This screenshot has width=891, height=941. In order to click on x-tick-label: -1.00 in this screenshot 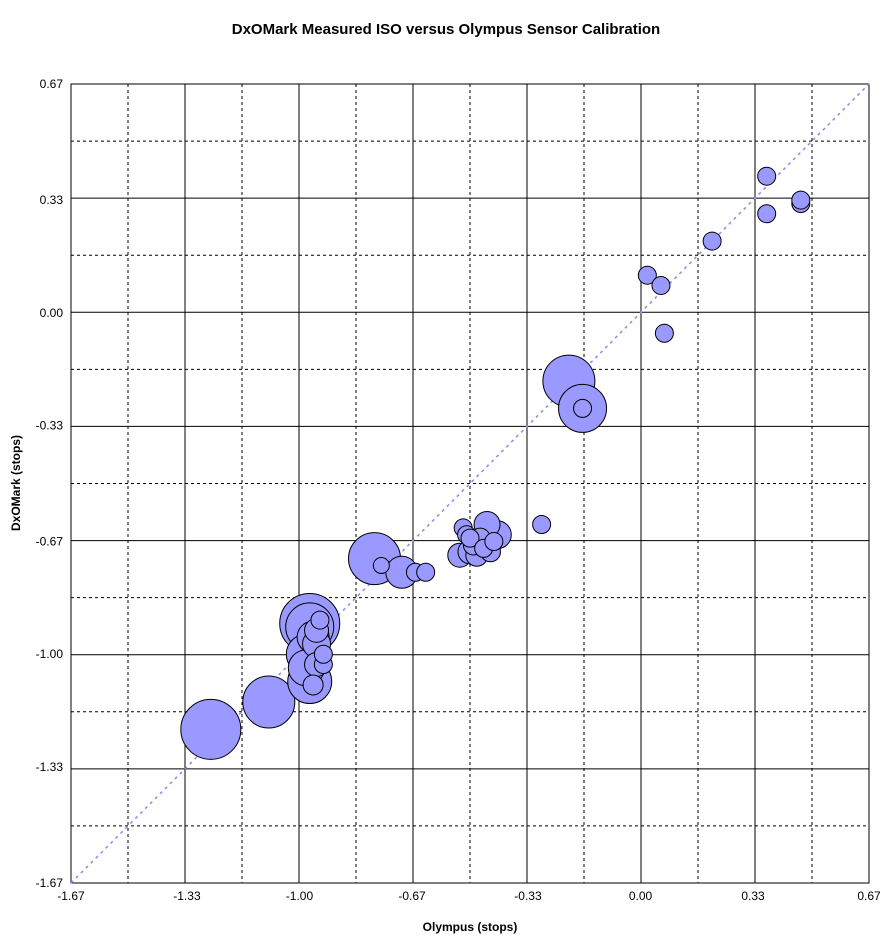, I will do `click(300, 896)`.